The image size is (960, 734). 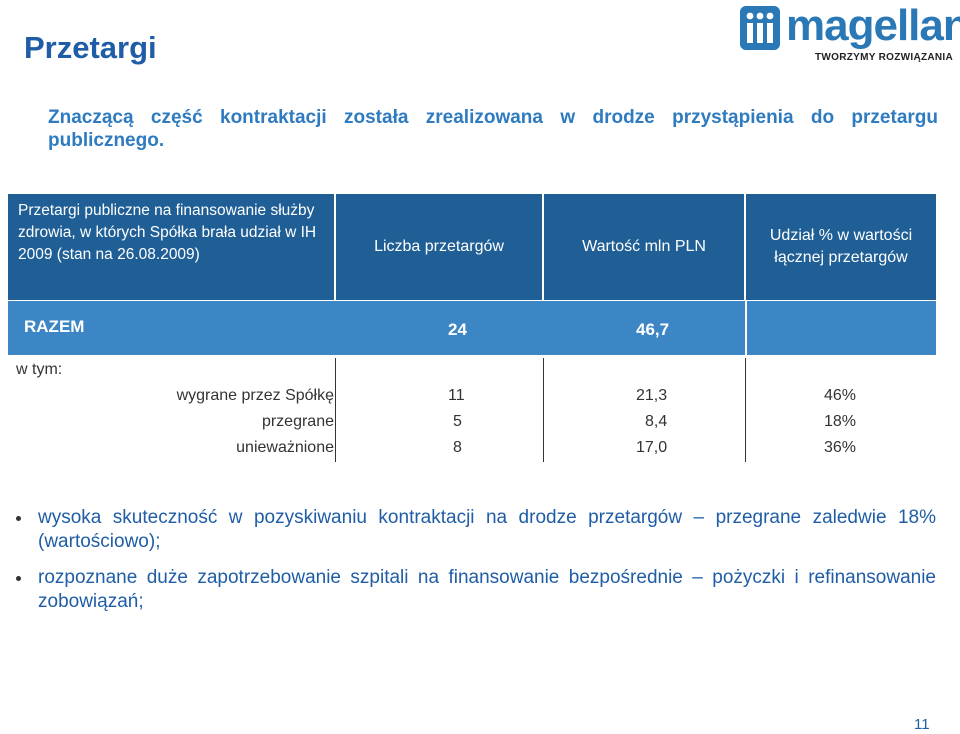 What do you see at coordinates (39, 369) in the screenshot?
I see `table-subheader: w tym:` at bounding box center [39, 369].